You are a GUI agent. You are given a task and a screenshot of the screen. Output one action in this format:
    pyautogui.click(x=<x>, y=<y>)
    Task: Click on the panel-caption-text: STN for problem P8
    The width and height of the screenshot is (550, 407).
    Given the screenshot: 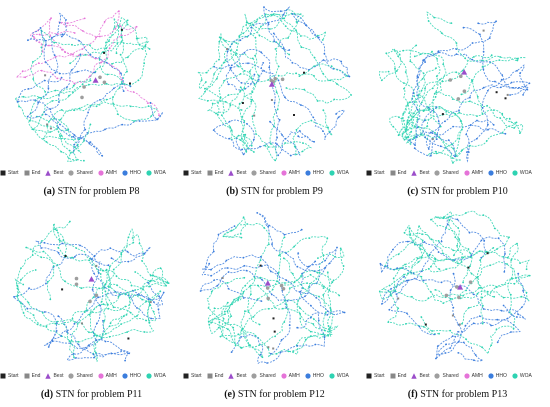 What is the action you would take?
    pyautogui.click(x=98, y=191)
    